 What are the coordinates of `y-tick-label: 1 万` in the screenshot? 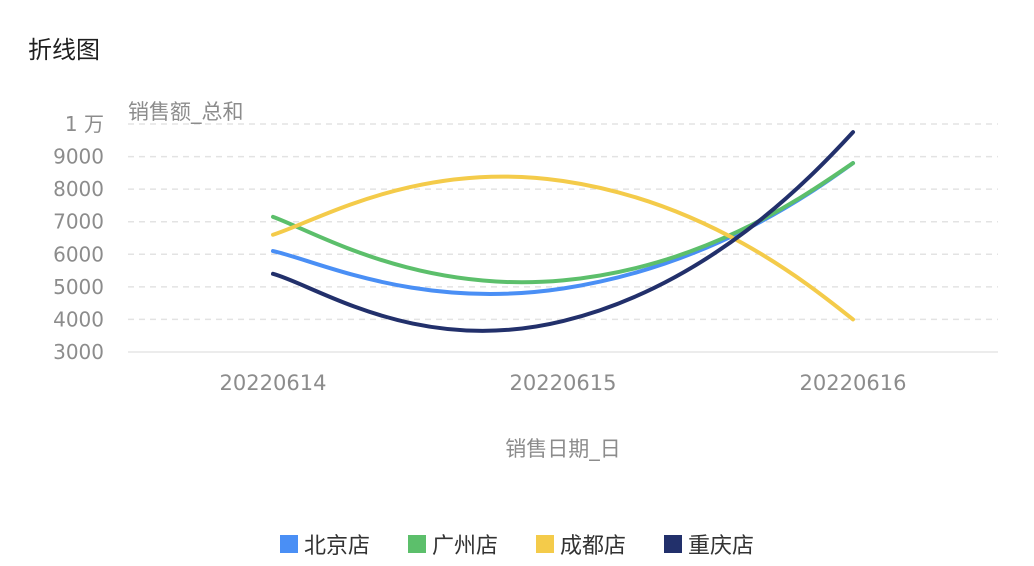 It's located at (84, 124).